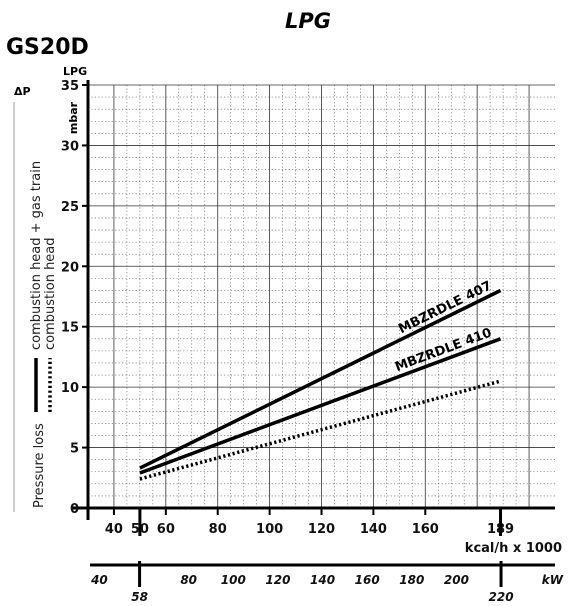  What do you see at coordinates (553, 580) in the screenshot?
I see `kw-unit-label: kW` at bounding box center [553, 580].